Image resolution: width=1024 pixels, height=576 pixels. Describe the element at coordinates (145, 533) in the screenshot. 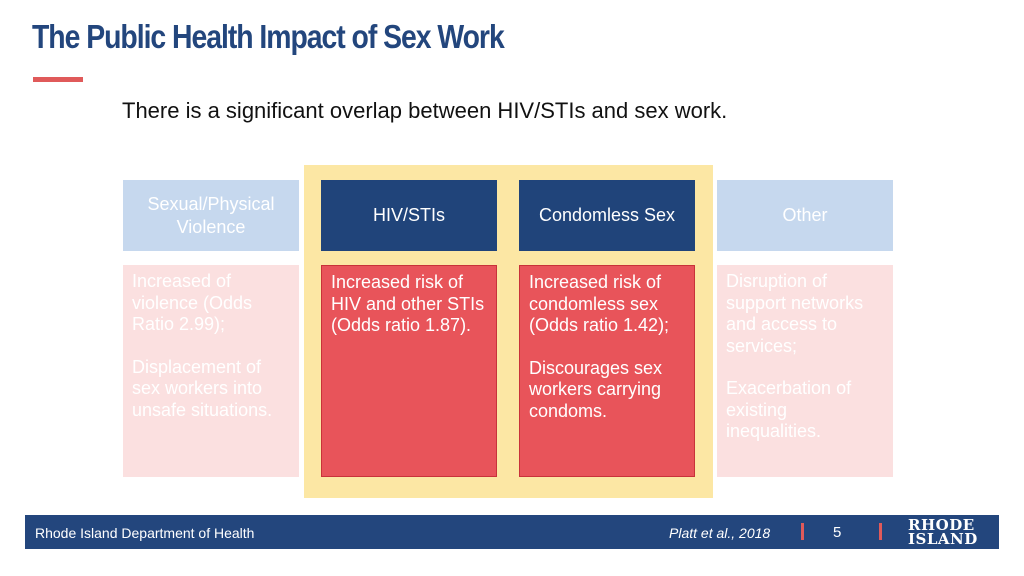

I see `footer-organization: Rhode Island Department of Health` at that location.